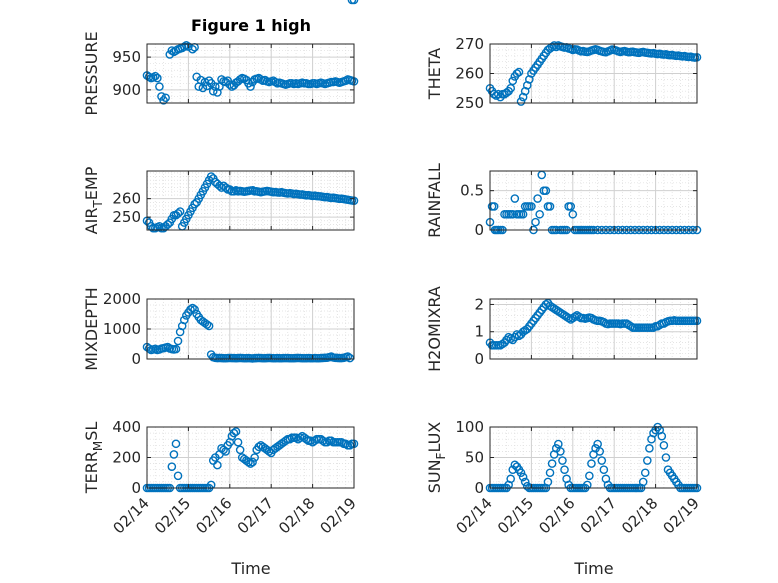  Describe the element at coordinates (172, 515) in the screenshot. I see `x-tick-label: 02/15` at that location.